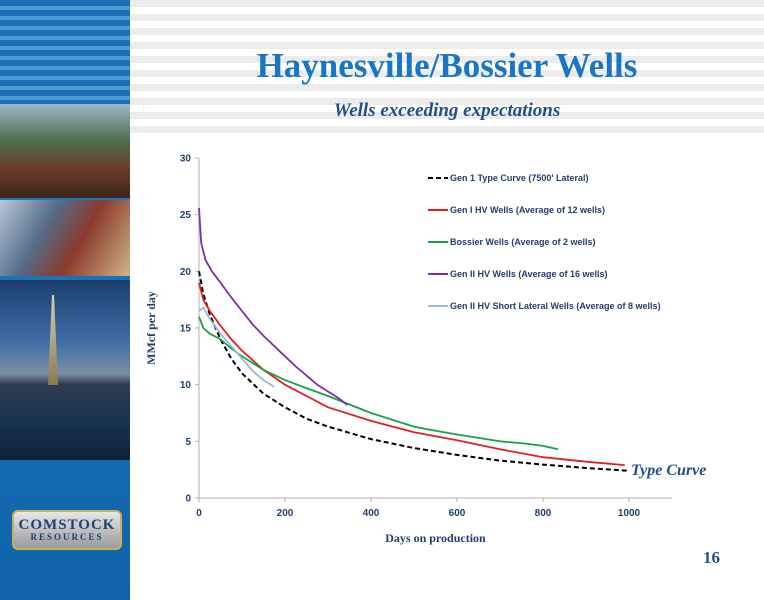 Image resolution: width=764 pixels, height=600 pixels. I want to click on legend-label-3: Bossier Wells (Average of 2 wells), so click(523, 242).